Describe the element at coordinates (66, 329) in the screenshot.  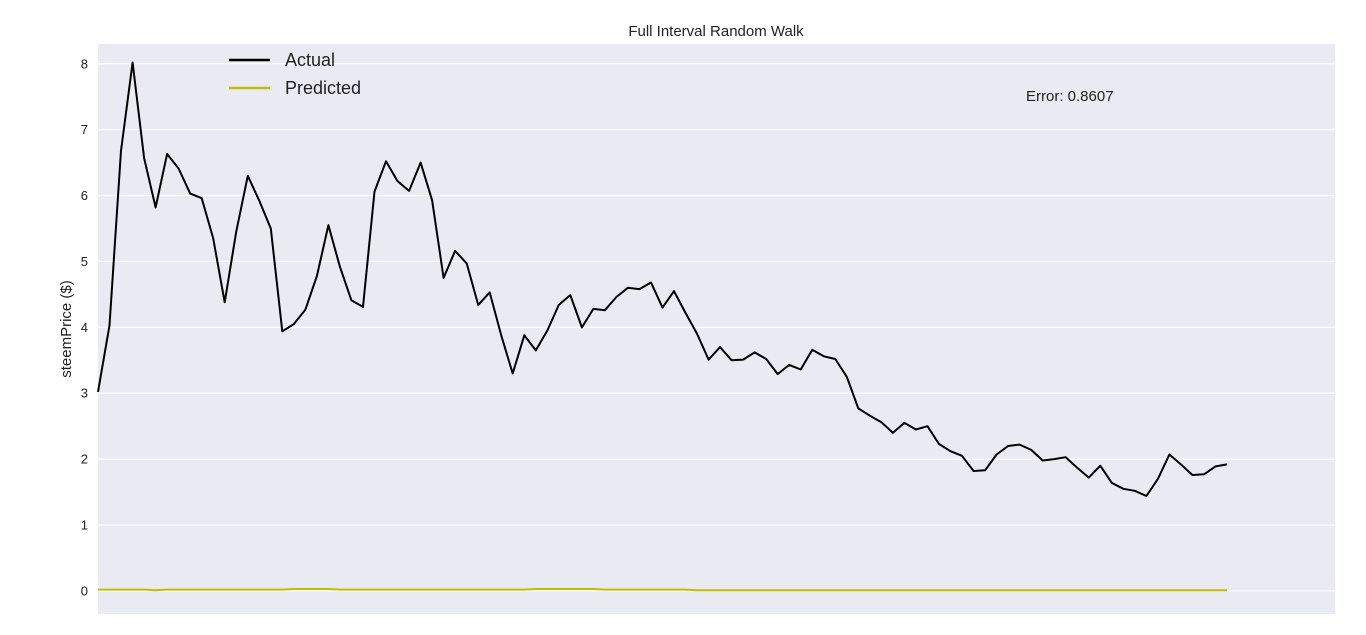
I see `y-axis-label: steemPrice ($)` at that location.